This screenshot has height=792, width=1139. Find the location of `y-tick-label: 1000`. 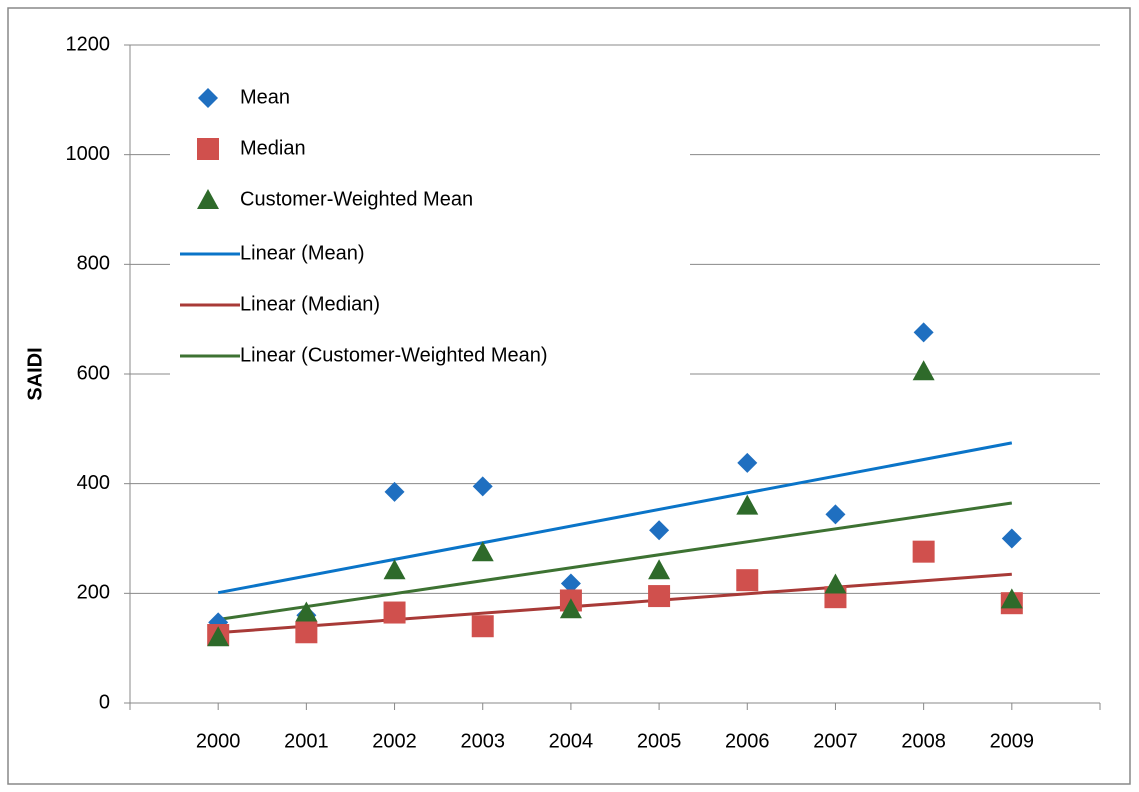

y-tick-label: 1000 is located at coordinates (88, 154).